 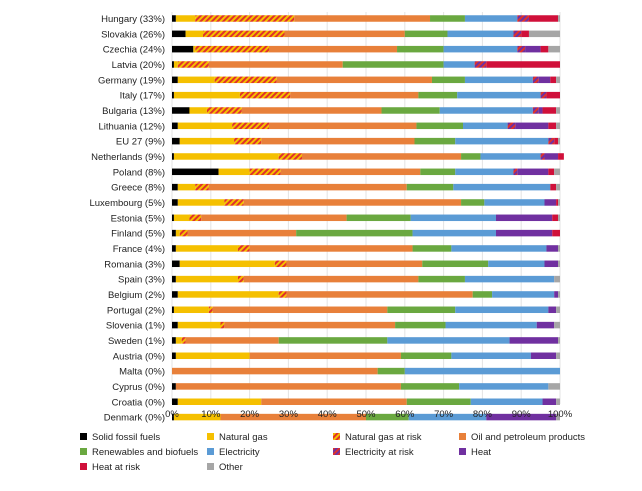 I want to click on legend-swatch-oil-and-petroleum-products, so click(x=462, y=436).